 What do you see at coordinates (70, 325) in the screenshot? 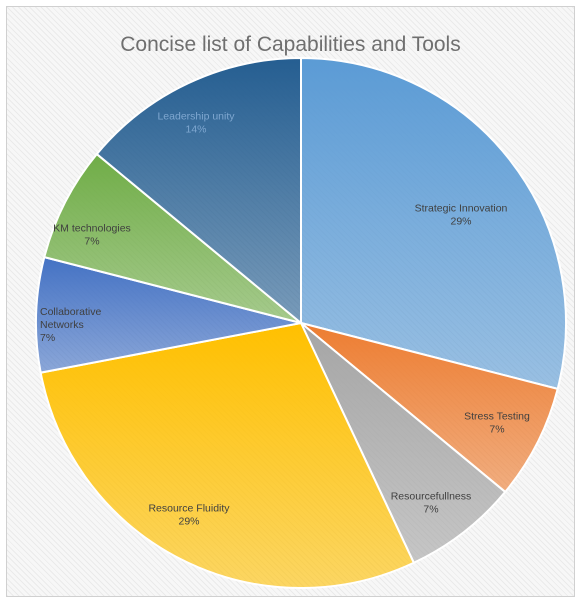
I see `slice-label-collaborative-networks: Collaborative Networks 7%` at bounding box center [70, 325].